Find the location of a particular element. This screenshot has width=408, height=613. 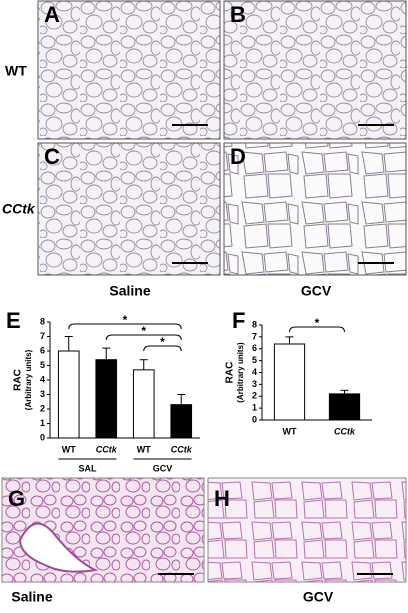

row-label: CCtk is located at coordinates (19, 209).